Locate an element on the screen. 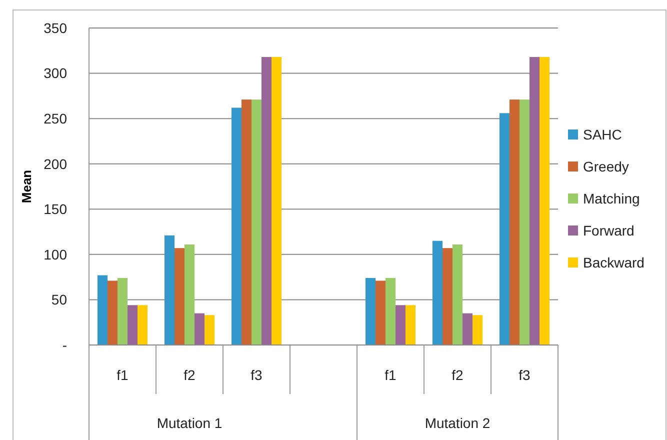 The image size is (667, 440). text: Mutation 2 is located at coordinates (457, 423).